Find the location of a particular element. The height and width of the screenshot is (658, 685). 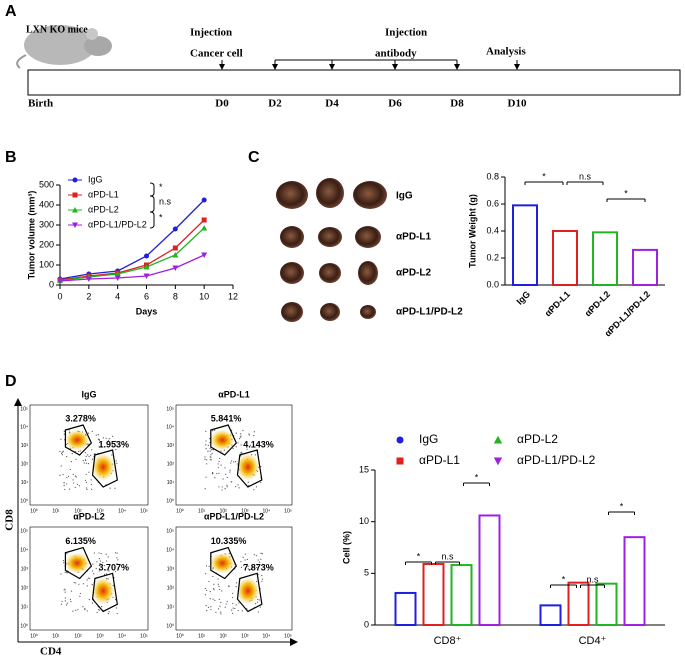

photo-label: αPD-L1 is located at coordinates (413, 237).